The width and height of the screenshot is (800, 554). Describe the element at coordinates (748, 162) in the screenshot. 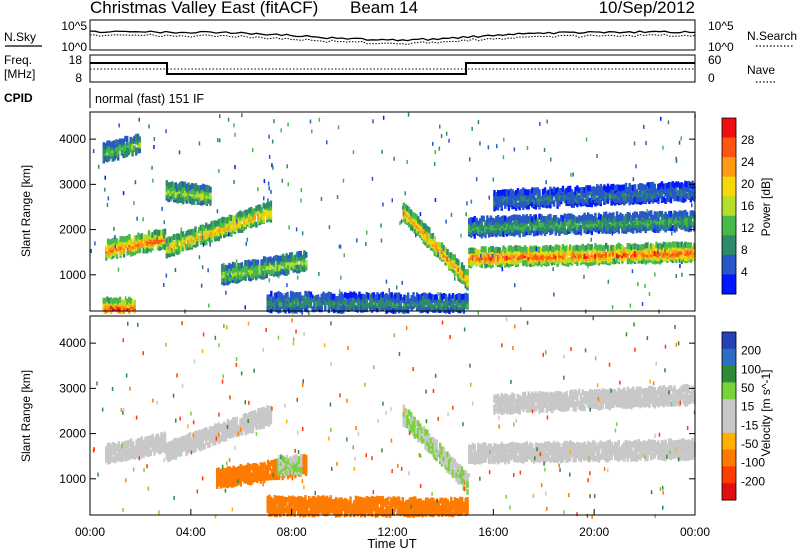

I see `power-cbar-tick: 24` at that location.